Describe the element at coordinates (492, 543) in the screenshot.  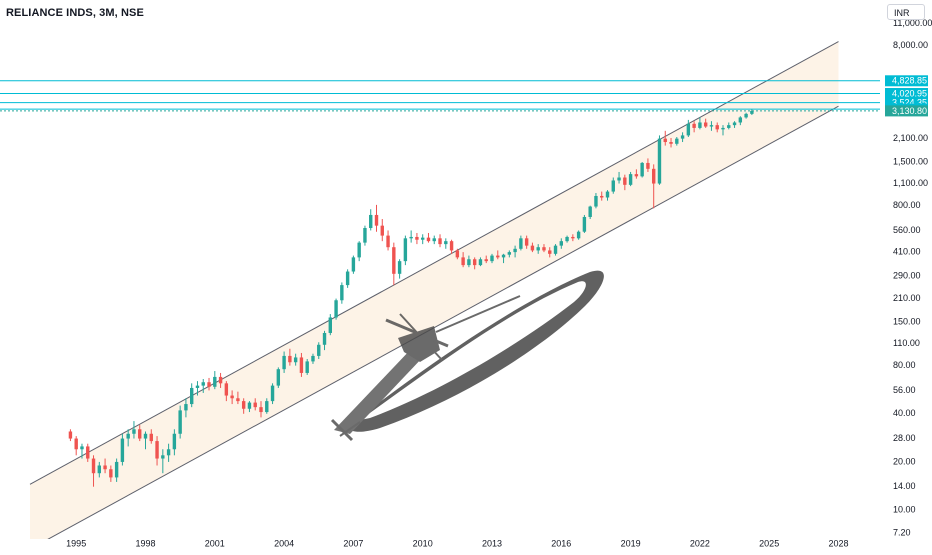
I see `x-tick-label: 2013` at that location.